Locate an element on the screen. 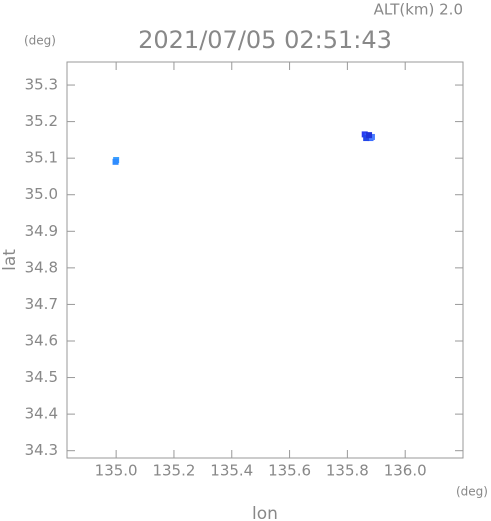  x-unit: (deg) is located at coordinates (472, 492).